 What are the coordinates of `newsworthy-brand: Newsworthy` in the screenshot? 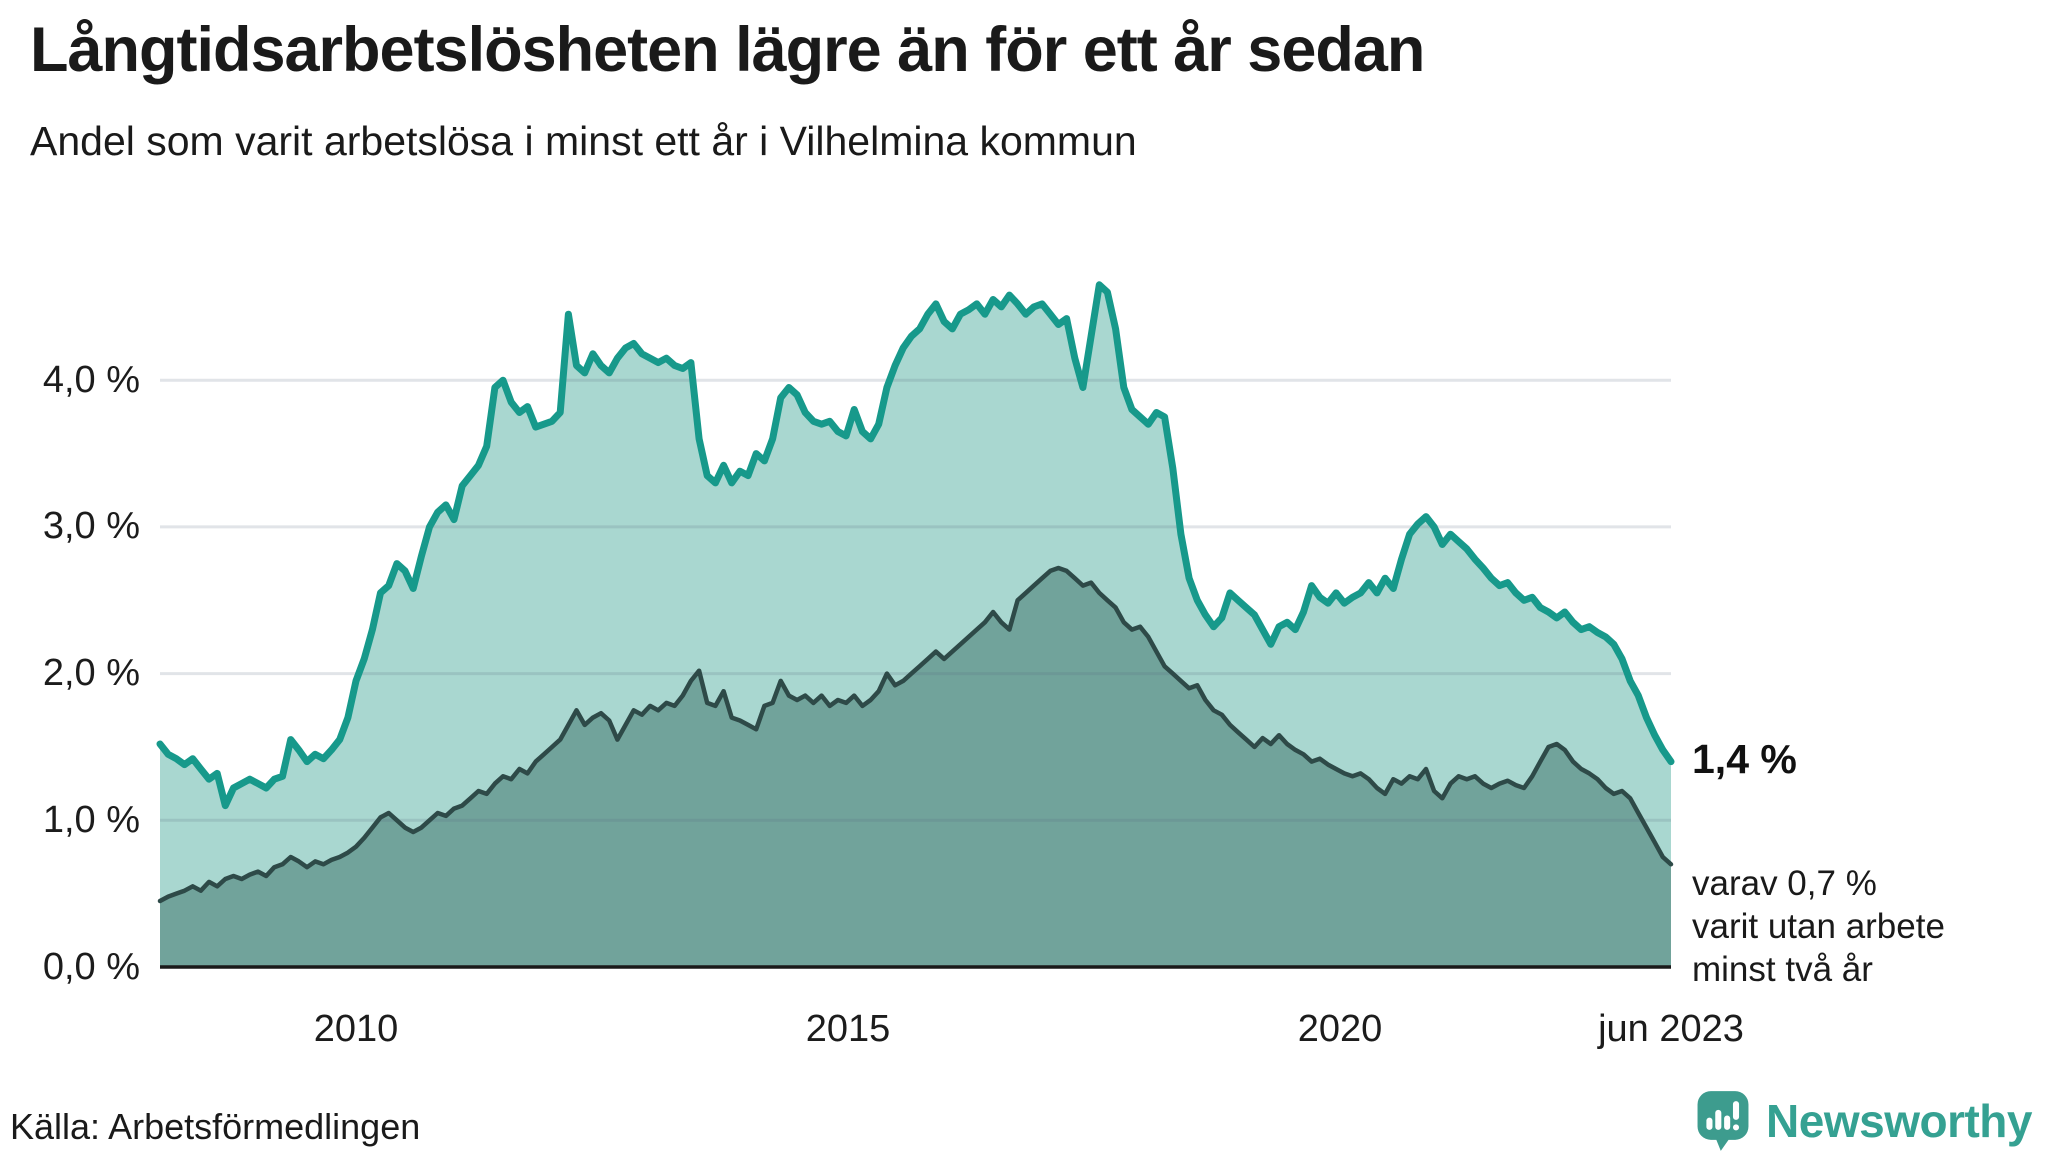 It's located at (1863, 1121).